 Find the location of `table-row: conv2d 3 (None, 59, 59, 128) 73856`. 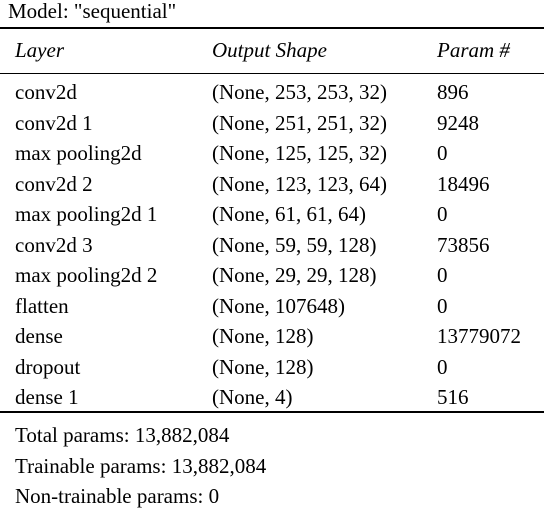

table-row: conv2d 3 (None, 59, 59, 128) 73856 is located at coordinates (272, 245).